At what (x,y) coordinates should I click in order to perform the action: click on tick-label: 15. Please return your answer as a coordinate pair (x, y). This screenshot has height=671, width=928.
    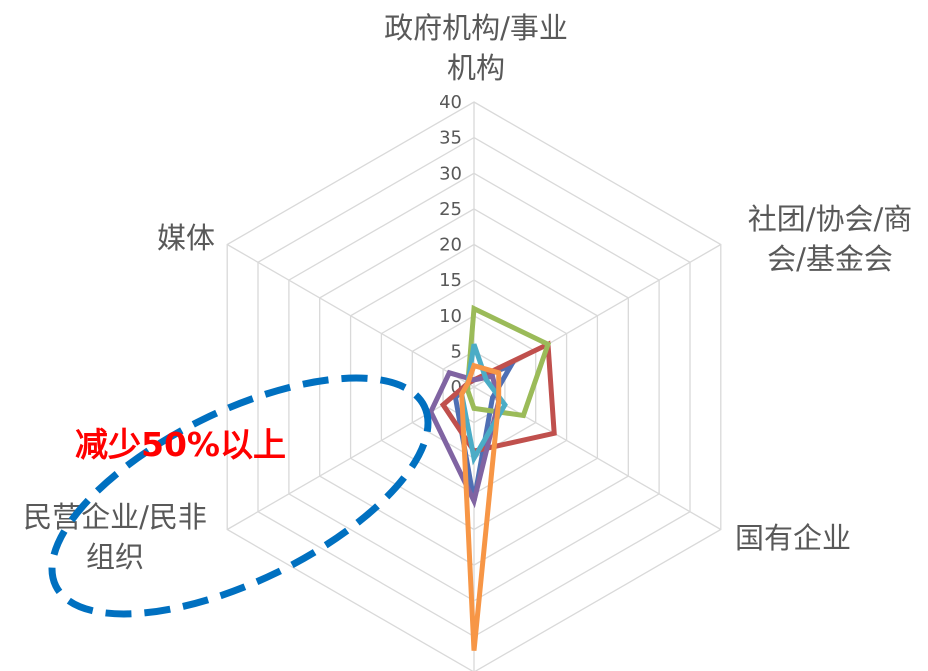
    Looking at the image, I should click on (450, 280).